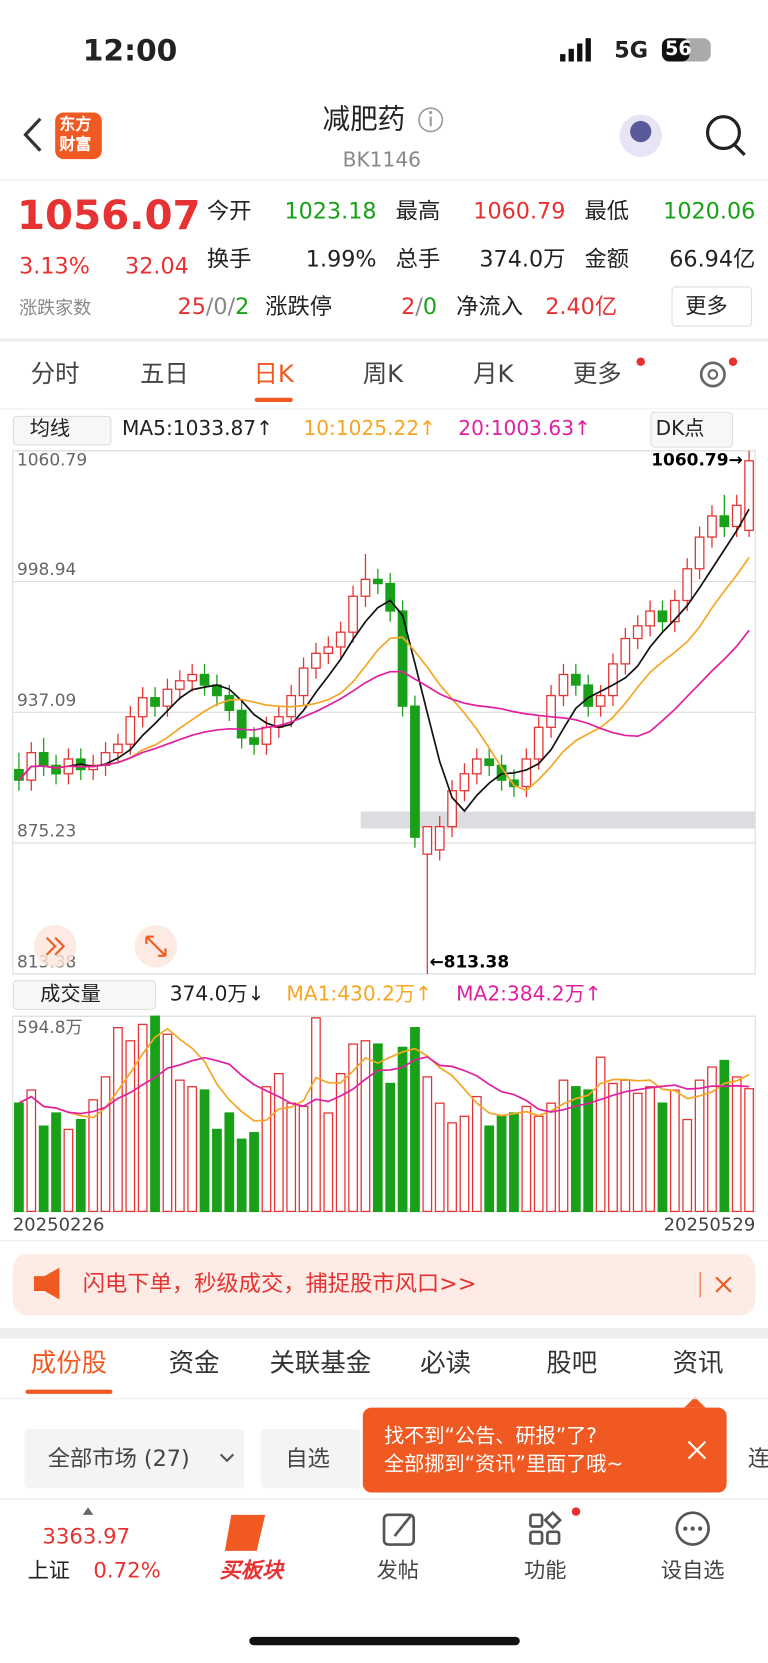 This screenshot has width=768, height=1663. Describe the element at coordinates (220, 306) in the screenshot. I see `flat: 0` at that location.